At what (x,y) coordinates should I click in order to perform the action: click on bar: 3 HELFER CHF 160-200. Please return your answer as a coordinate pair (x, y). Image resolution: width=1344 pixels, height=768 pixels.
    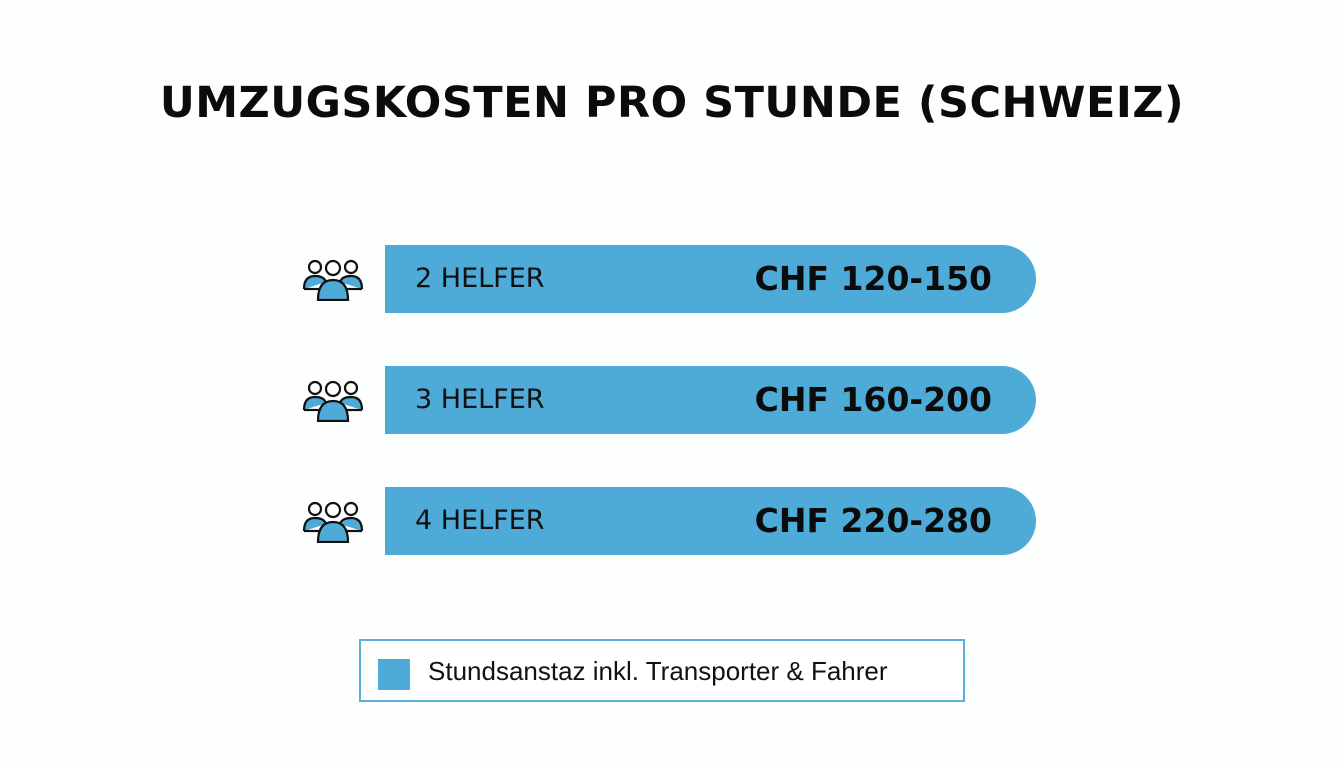
    Looking at the image, I should click on (710, 400).